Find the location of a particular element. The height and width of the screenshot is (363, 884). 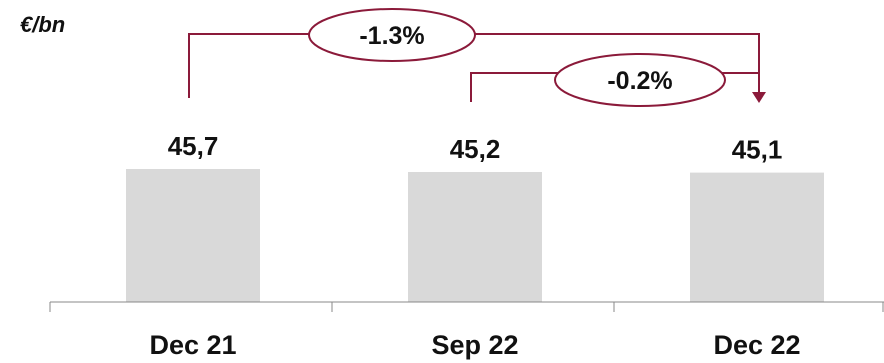

category-label-2: Dec 22 is located at coordinates (756, 345).